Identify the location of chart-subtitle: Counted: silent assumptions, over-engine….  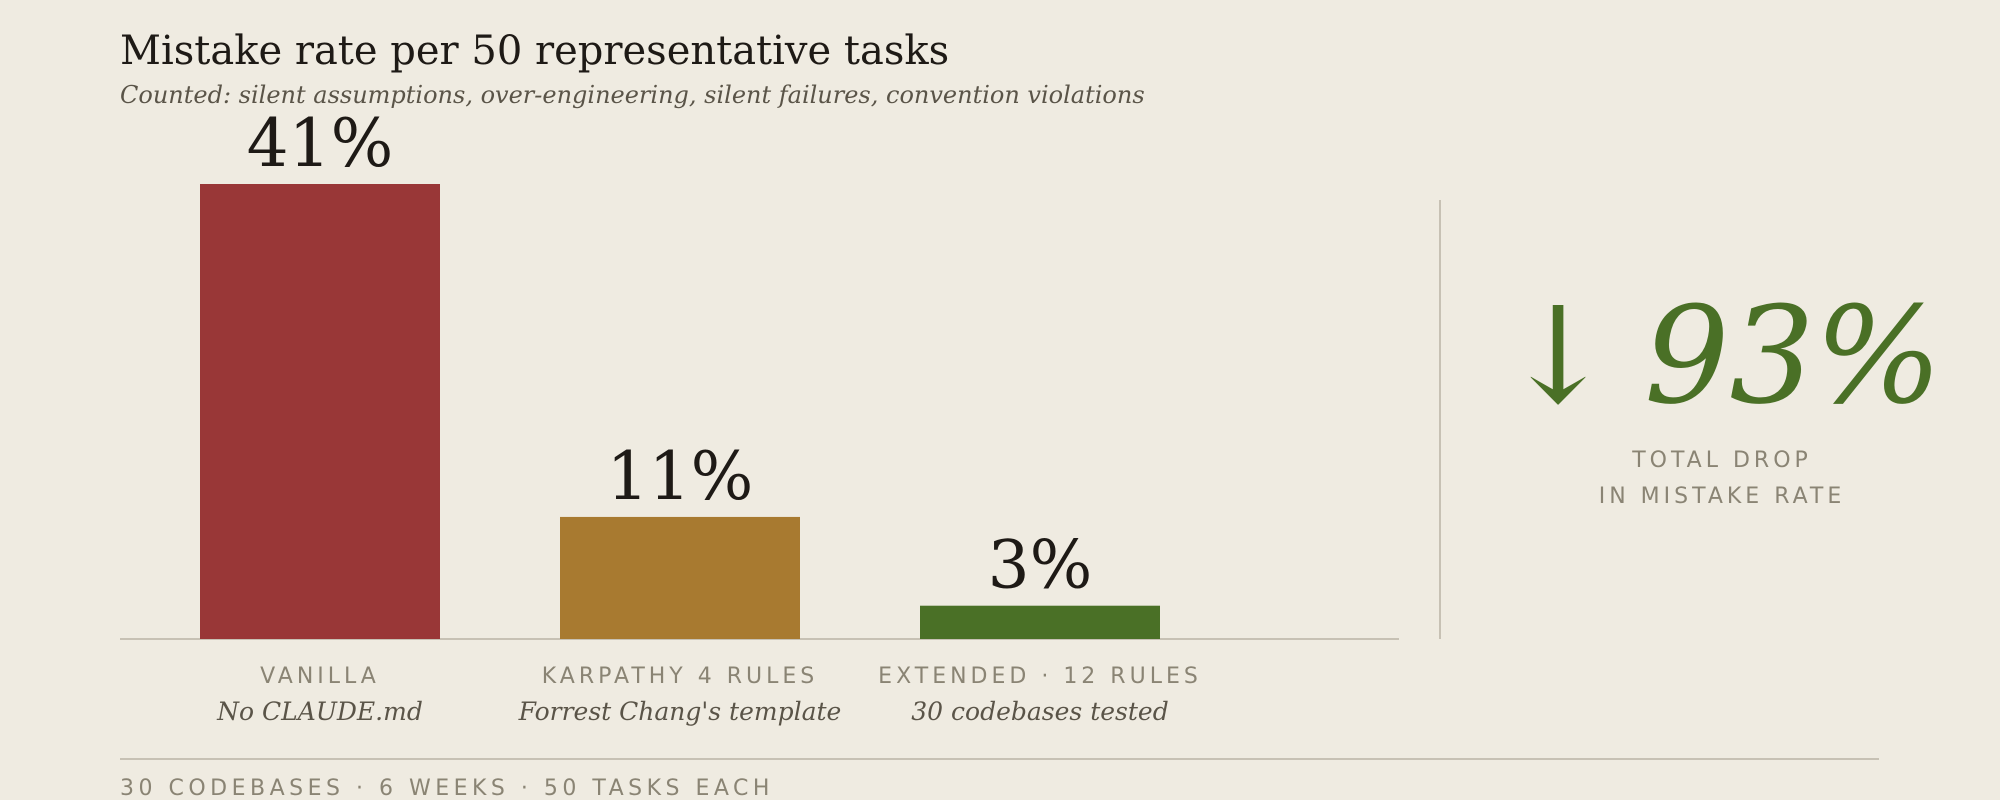
(632, 95).